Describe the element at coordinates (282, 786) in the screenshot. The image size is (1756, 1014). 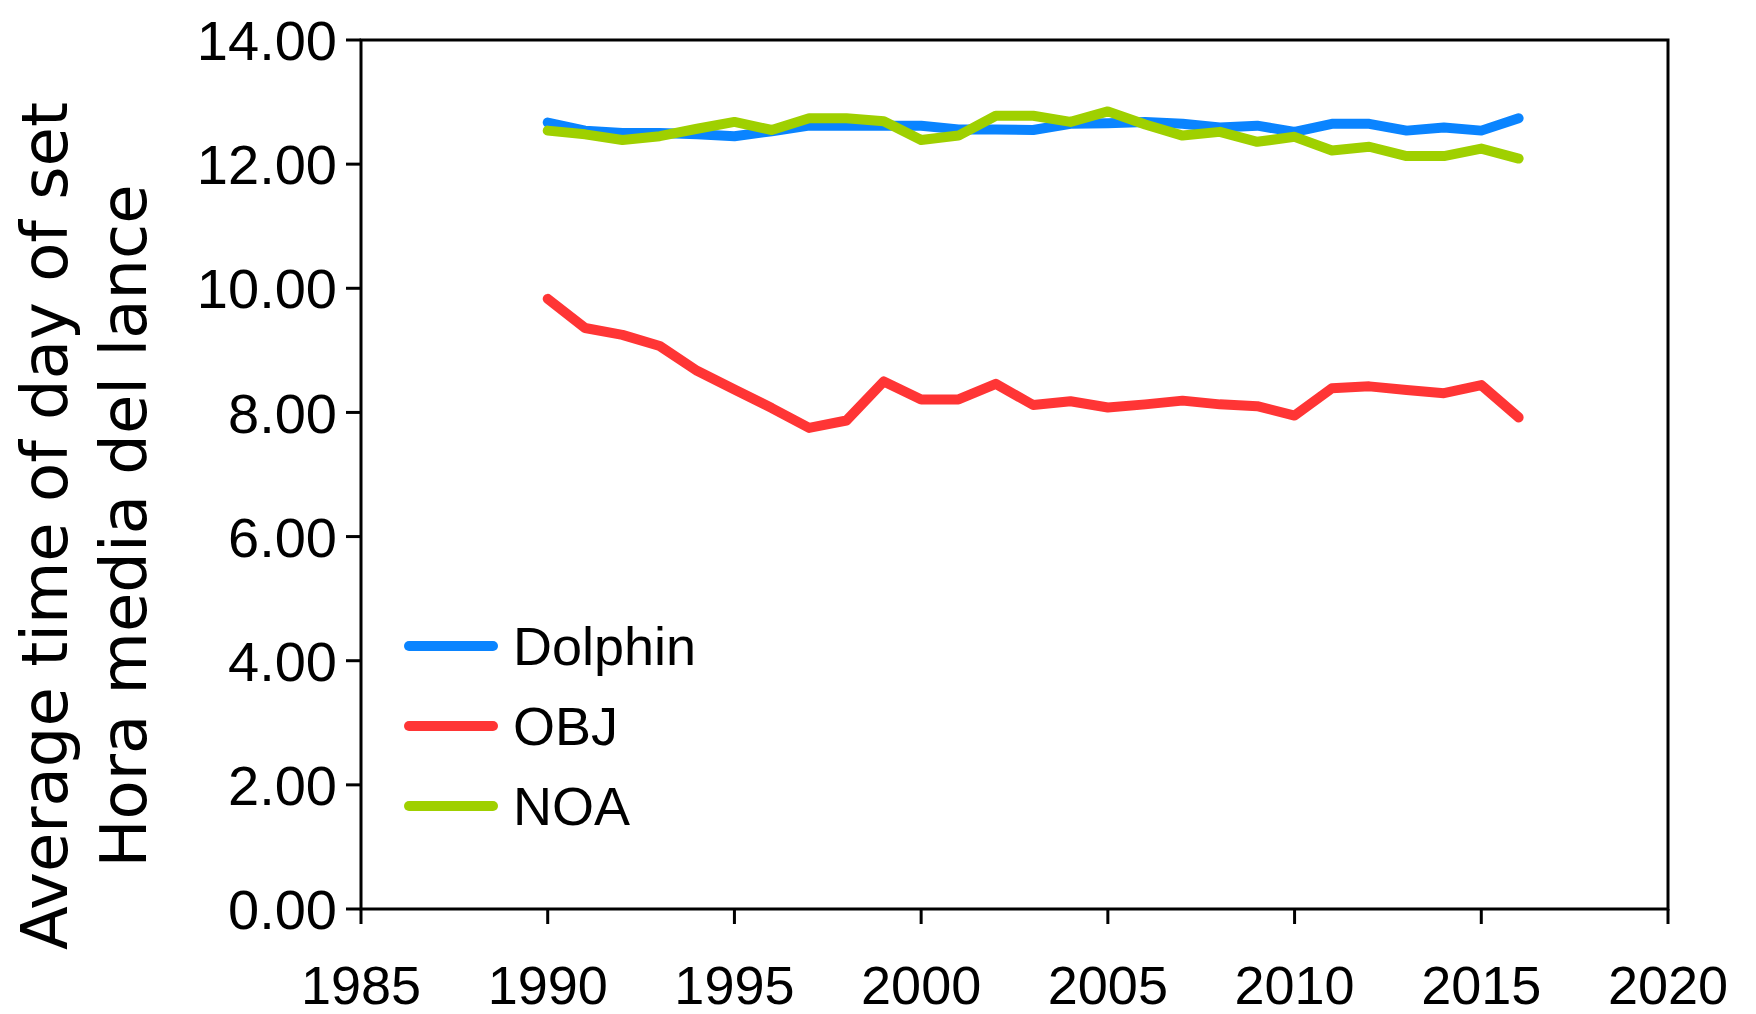
I see `y-tick-label: 2.00` at that location.